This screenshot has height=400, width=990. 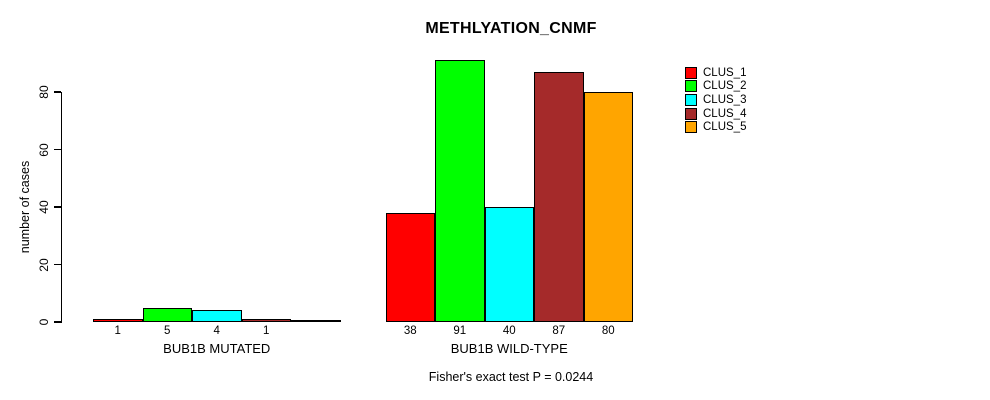 I want to click on bar-value-label: 5, so click(x=167, y=331).